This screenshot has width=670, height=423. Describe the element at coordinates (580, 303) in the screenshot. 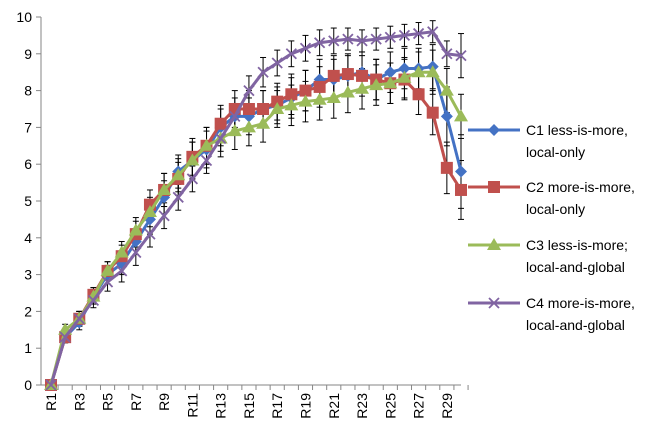

I see `legend-label: C4 more-is-more,` at that location.